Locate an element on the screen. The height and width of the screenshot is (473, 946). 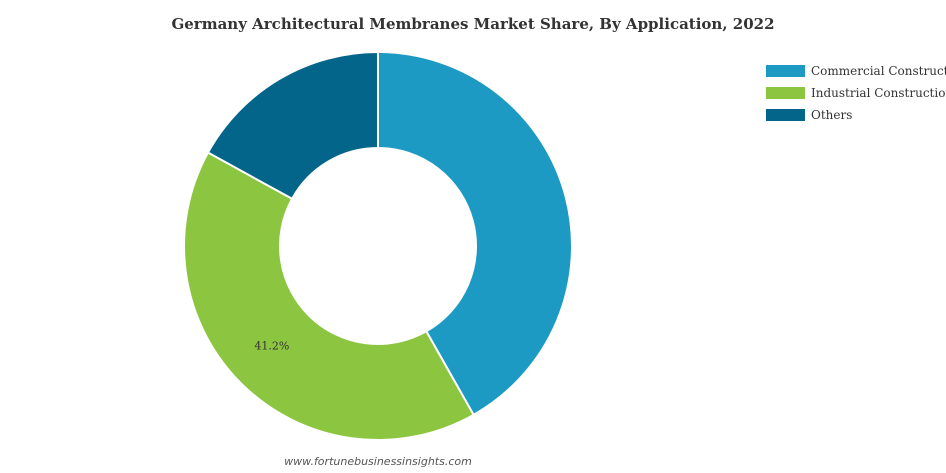
data-label-industrial-construction: 41.2% is located at coordinates (271, 345).